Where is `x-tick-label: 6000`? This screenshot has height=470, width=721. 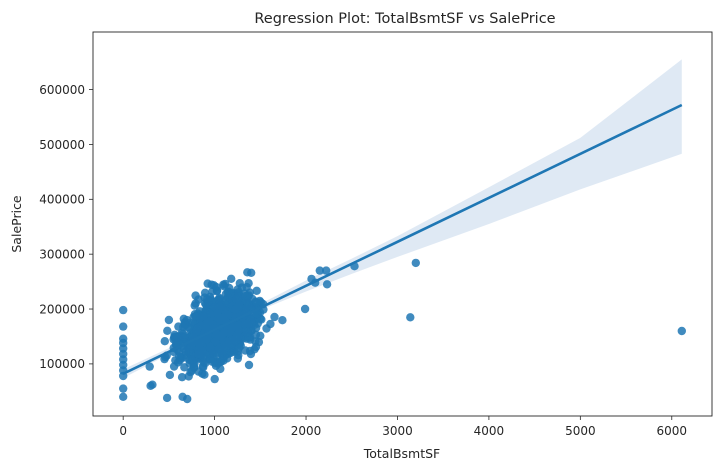
x-tick-label: 6000 is located at coordinates (671, 431).